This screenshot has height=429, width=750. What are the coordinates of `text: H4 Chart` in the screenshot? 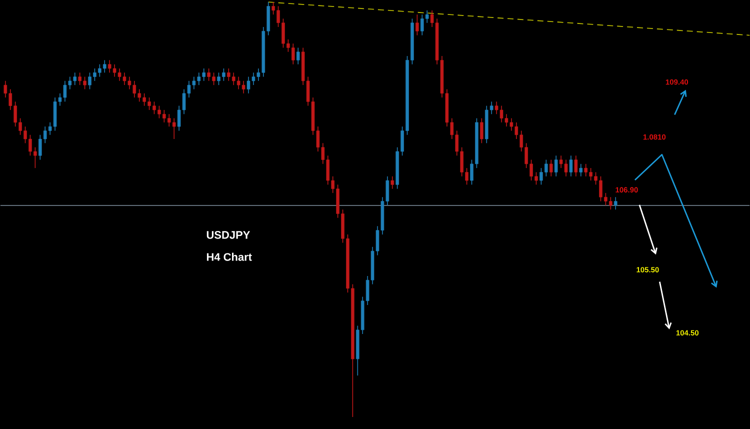 It's located at (229, 256).